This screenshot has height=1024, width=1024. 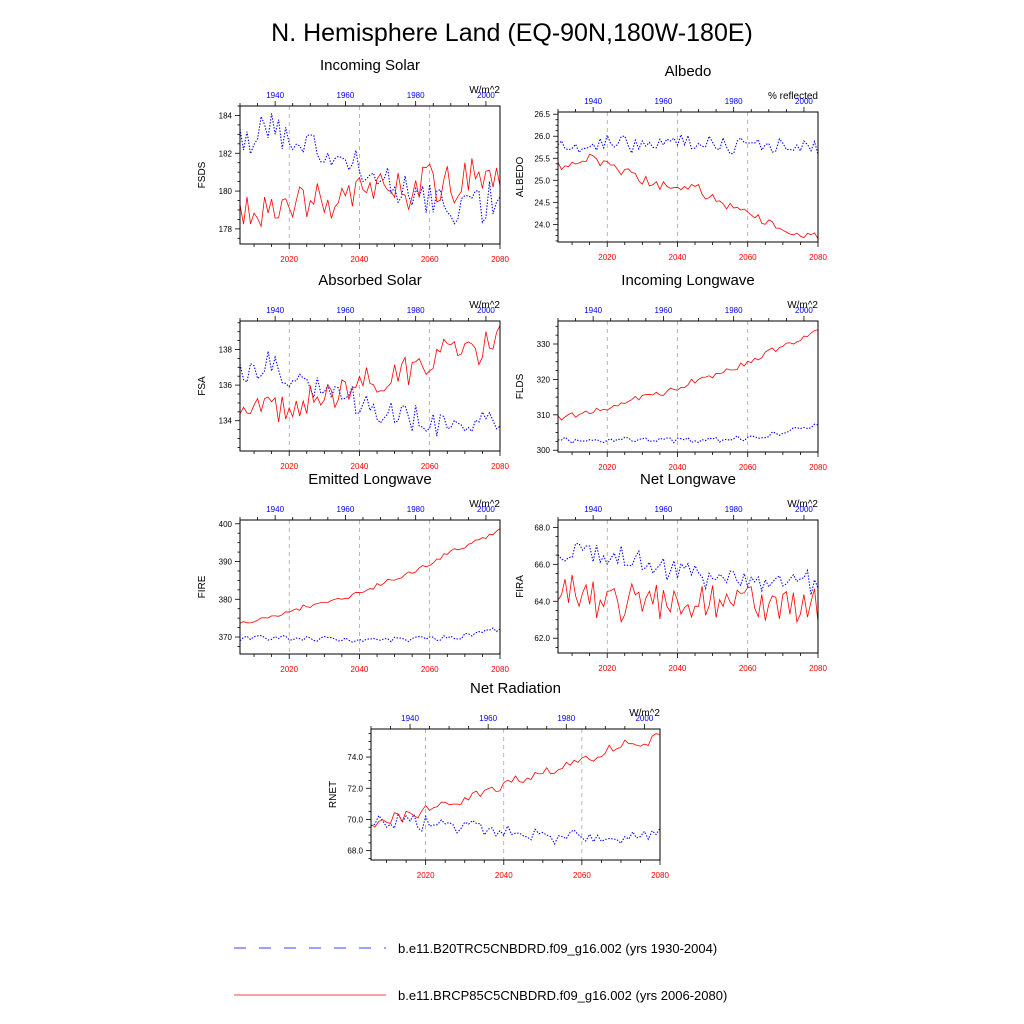 I want to click on y-tick-label: 72.0, so click(x=355, y=788).